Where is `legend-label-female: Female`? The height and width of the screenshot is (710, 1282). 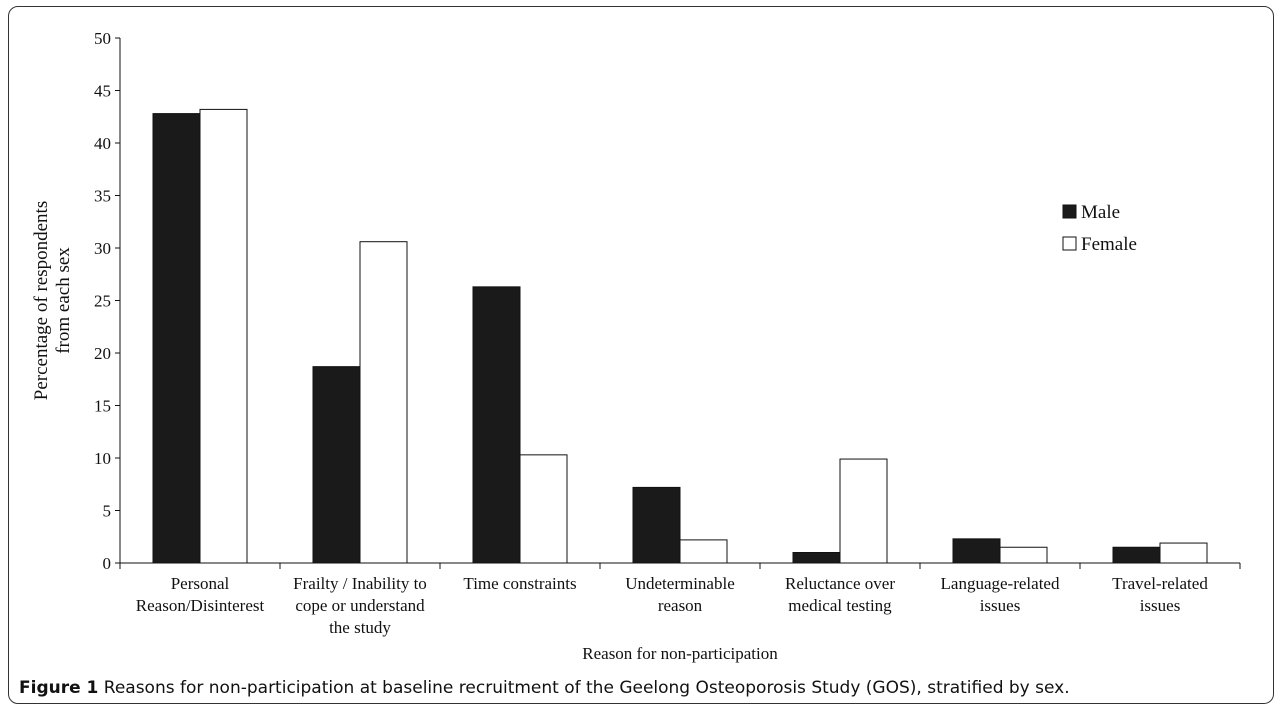 legend-label-female: Female is located at coordinates (1109, 244).